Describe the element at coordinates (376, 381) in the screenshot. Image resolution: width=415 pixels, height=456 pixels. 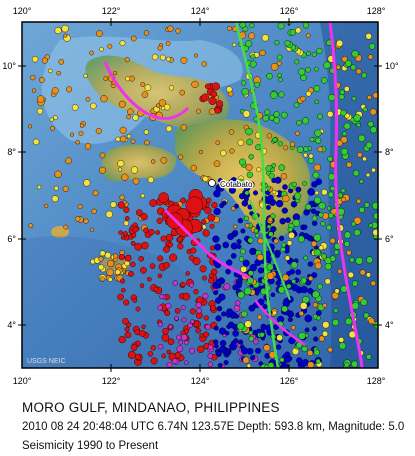
I see `lon-tick-bottom: 128°` at that location.